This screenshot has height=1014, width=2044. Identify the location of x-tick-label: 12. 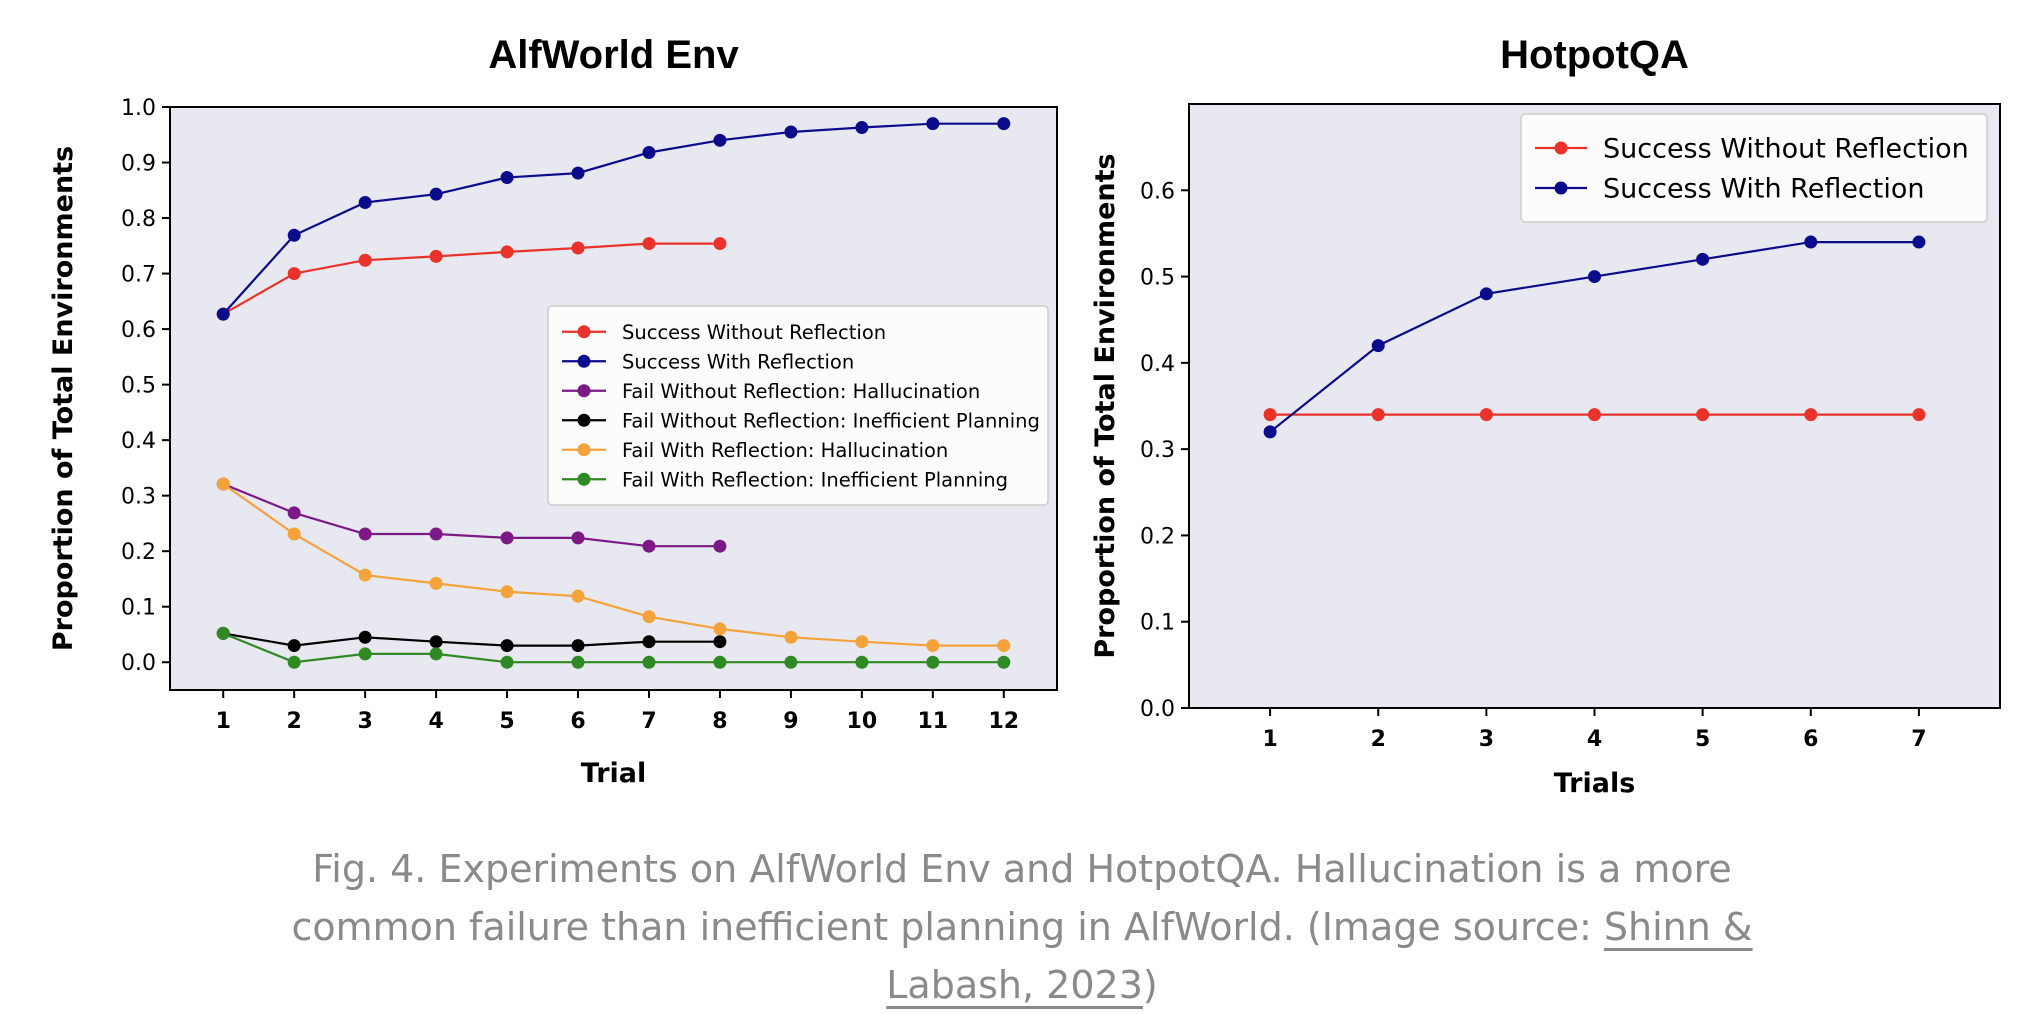
(1003, 721).